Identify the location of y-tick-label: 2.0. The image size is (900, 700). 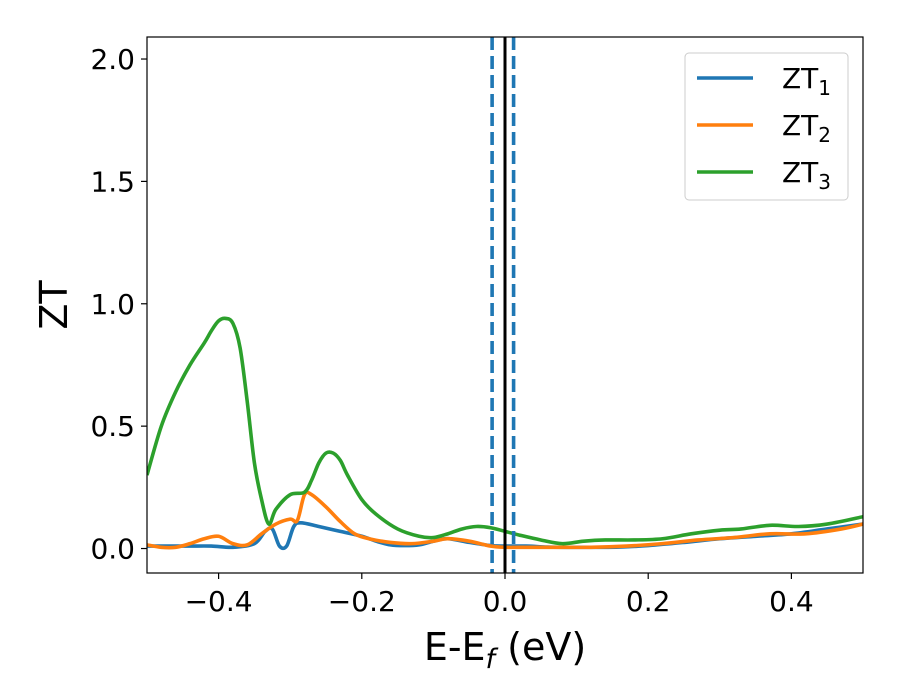
(112, 59).